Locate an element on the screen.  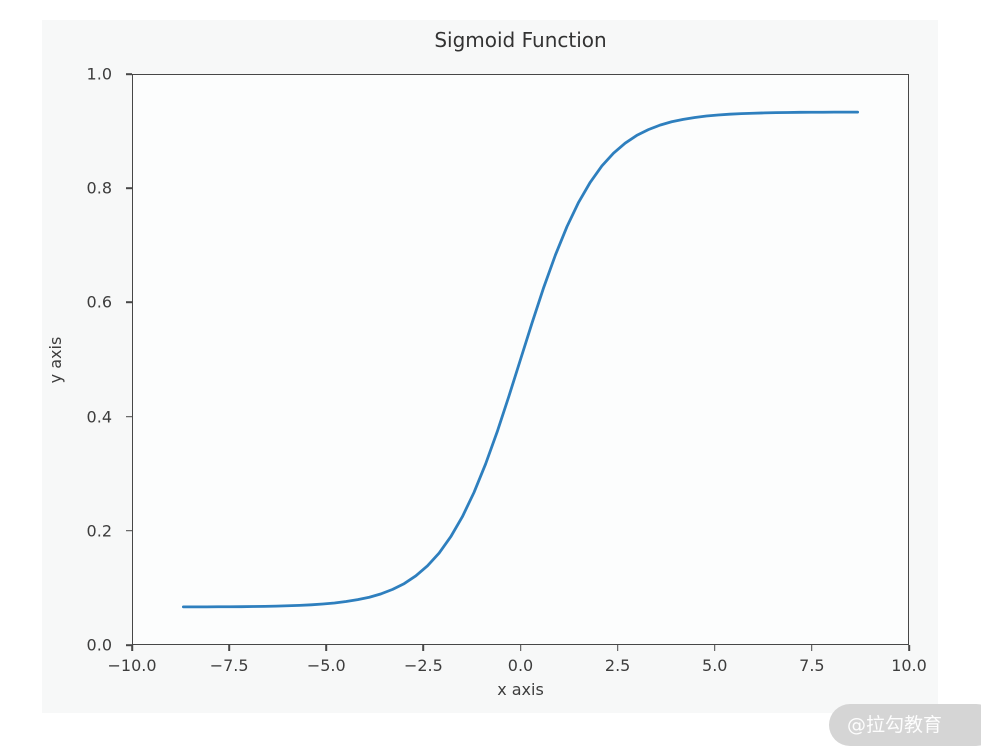
x-axis-label: x axis is located at coordinates (520, 689).